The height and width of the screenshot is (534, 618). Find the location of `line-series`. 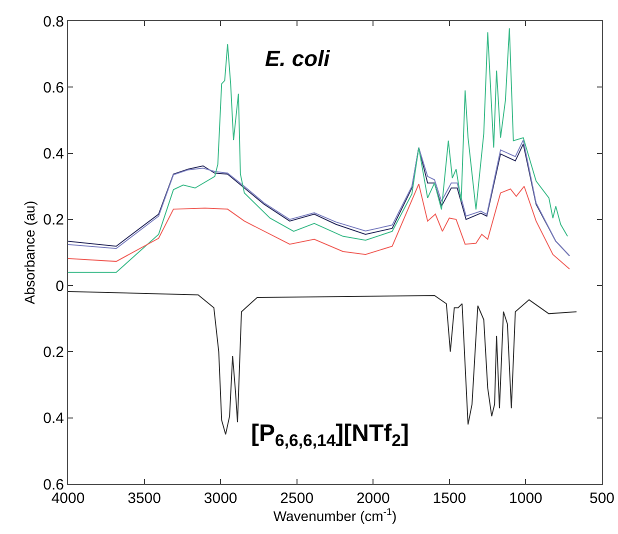

line-series is located at coordinates (319, 227).